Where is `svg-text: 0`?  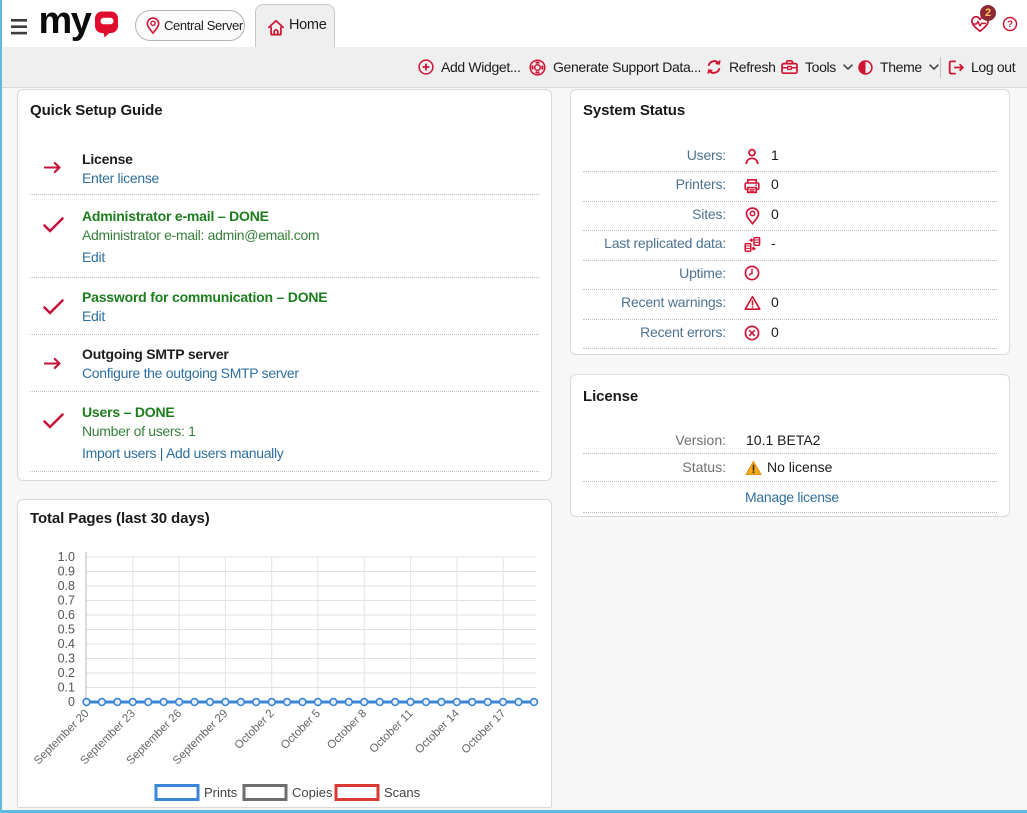 svg-text: 0 is located at coordinates (71, 702).